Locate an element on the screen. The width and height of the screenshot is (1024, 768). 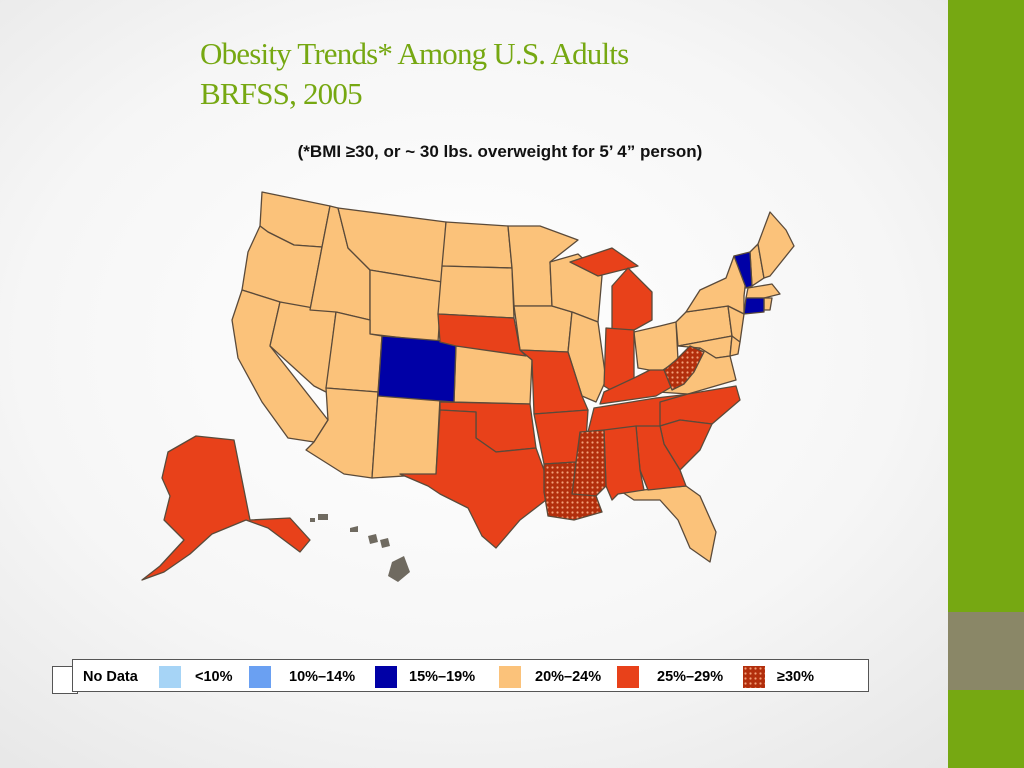
state-ga is located at coordinates (661, 458).